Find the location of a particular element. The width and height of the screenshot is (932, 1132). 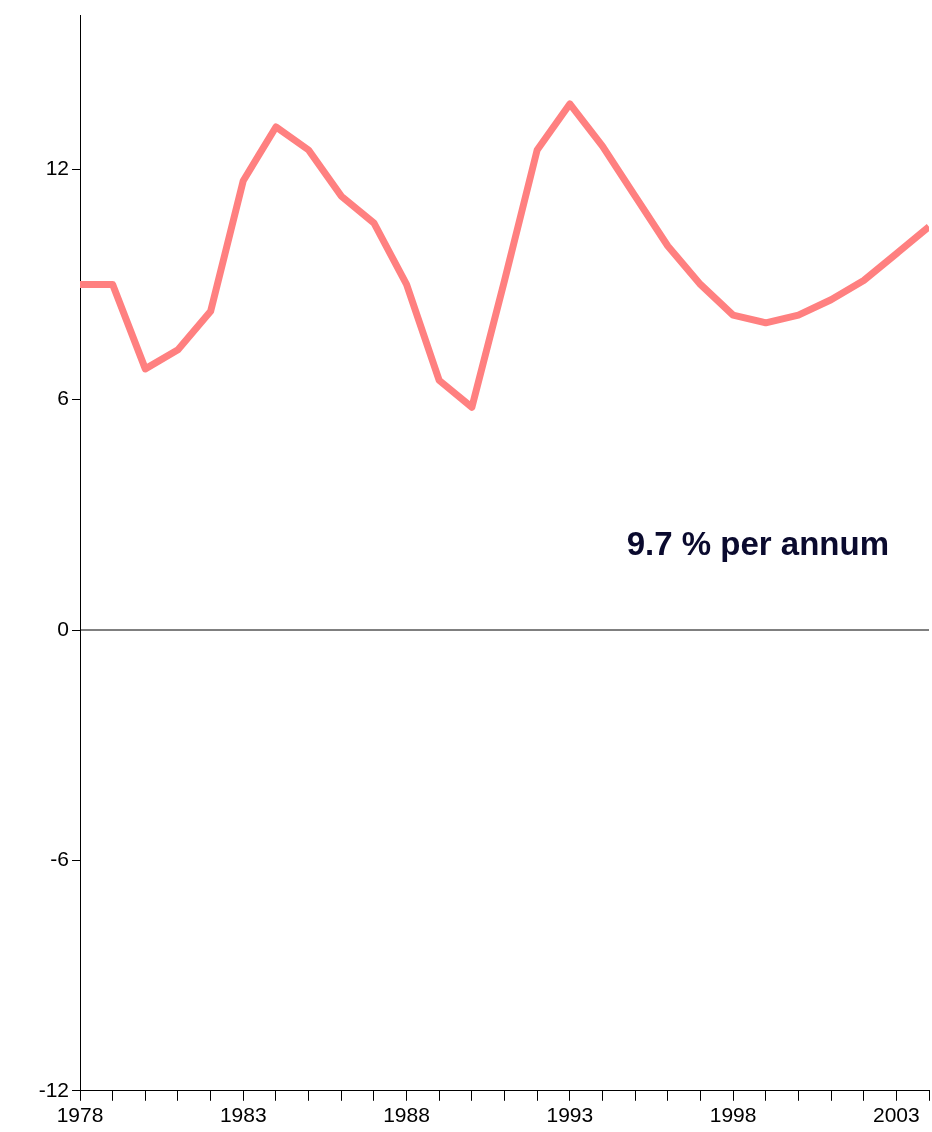

y-tick-label: 0 is located at coordinates (63, 628).